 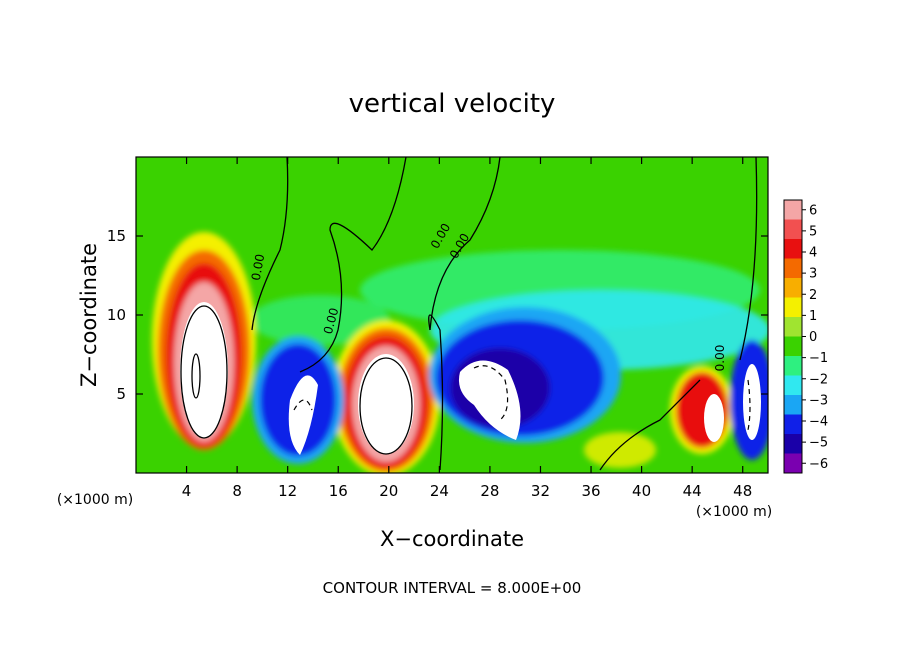 I want to click on x-tick-label: 28, so click(x=489, y=491).